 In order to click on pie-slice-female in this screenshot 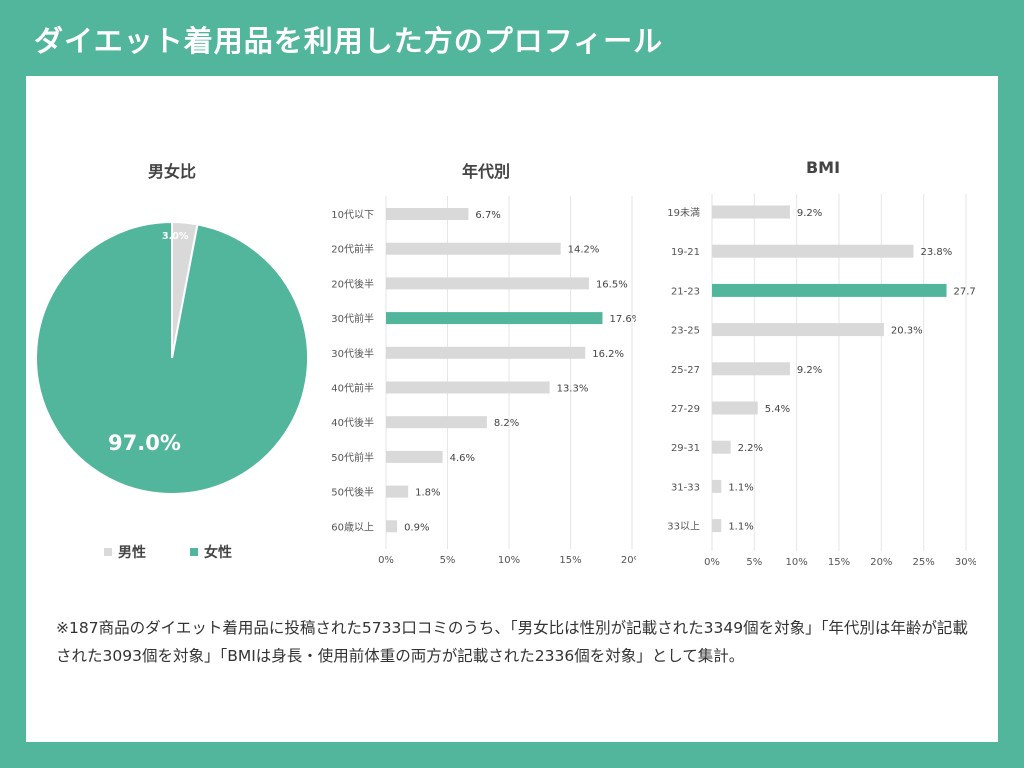, I will do `click(172, 357)`.